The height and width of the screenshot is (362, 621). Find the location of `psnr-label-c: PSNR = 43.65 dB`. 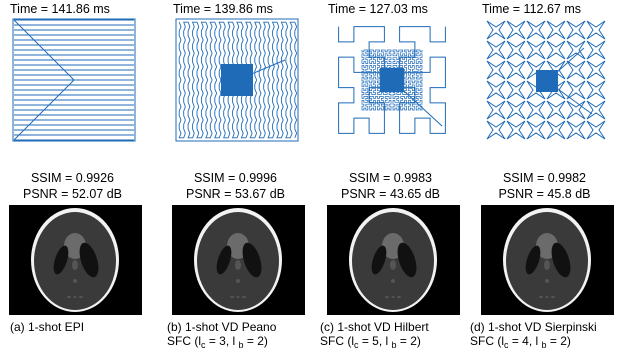

psnr-label-c: PSNR = 43.65 dB is located at coordinates (390, 194).